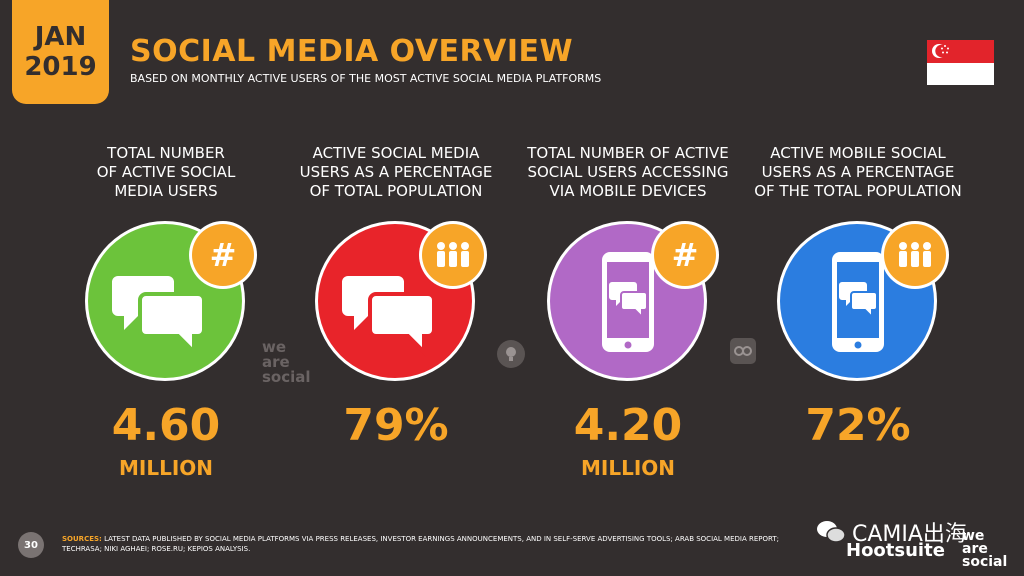 The image size is (1024, 576). Describe the element at coordinates (985, 562) in the screenshot. I see `logo-line: social` at that location.